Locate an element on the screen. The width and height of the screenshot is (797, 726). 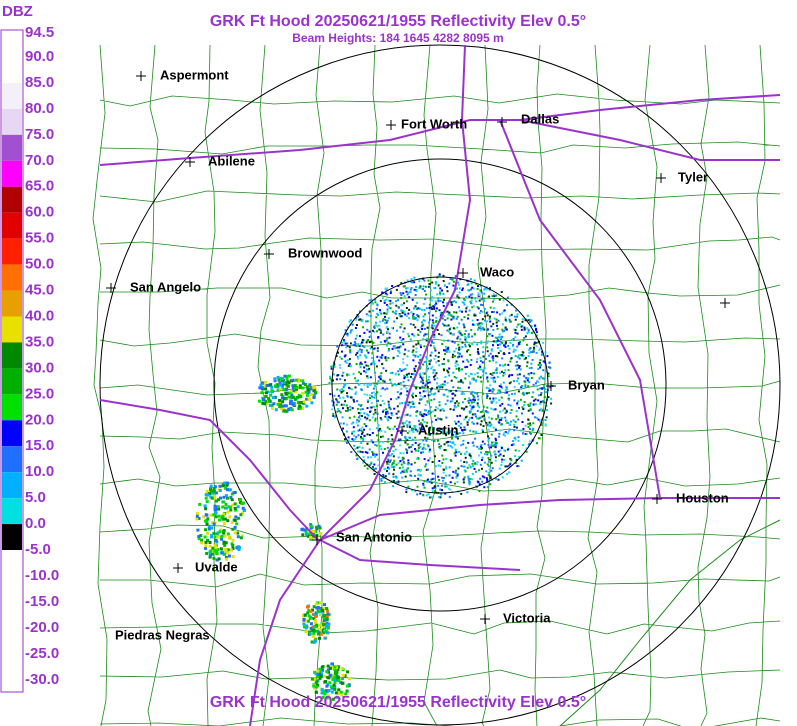
scale-swatch is located at coordinates (12, 147).